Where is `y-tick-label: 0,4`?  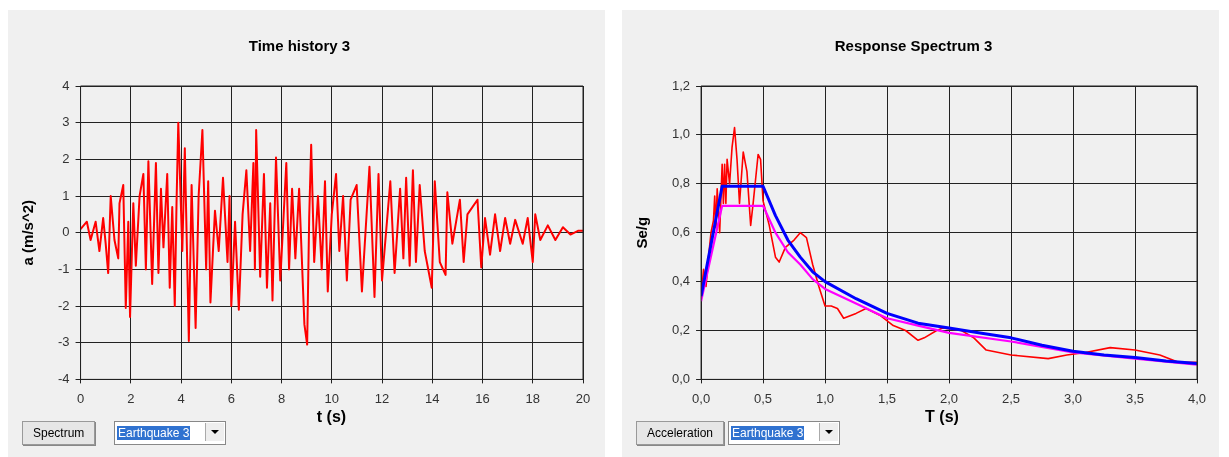
y-tick-label: 0,4 is located at coordinates (681, 281).